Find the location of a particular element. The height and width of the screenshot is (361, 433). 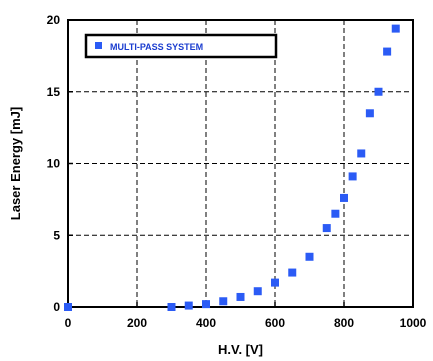

y-axis-title: Laser Energy [mJ] is located at coordinates (15, 163).